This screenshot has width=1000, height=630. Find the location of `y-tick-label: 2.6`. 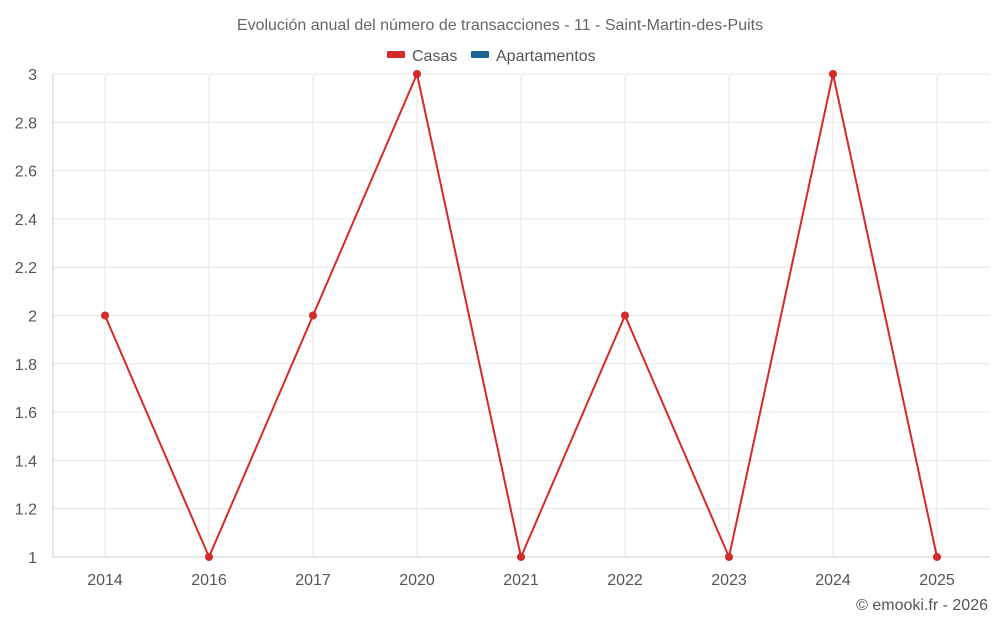

y-tick-label: 2.6 is located at coordinates (26, 172).